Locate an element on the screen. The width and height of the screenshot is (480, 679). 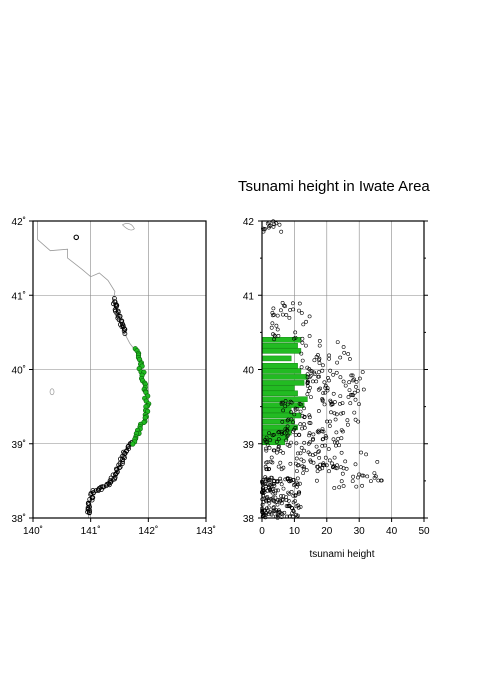
map-point is located at coordinates (124, 331).